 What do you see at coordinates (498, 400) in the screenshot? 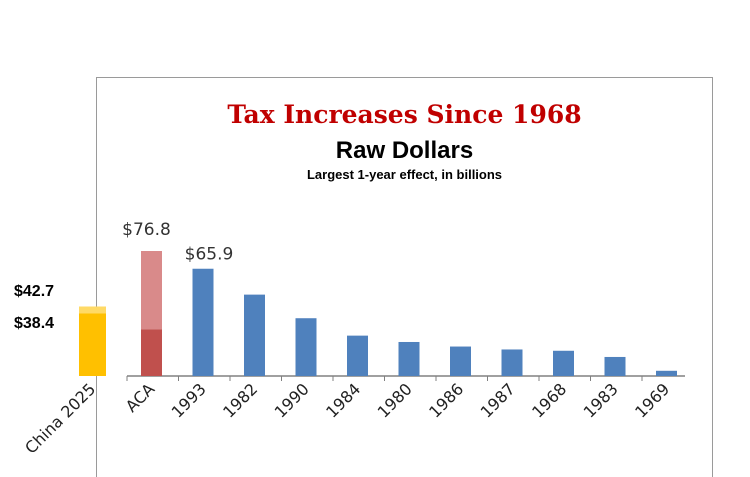
I see `x-tick-label-1987: 1987` at bounding box center [498, 400].